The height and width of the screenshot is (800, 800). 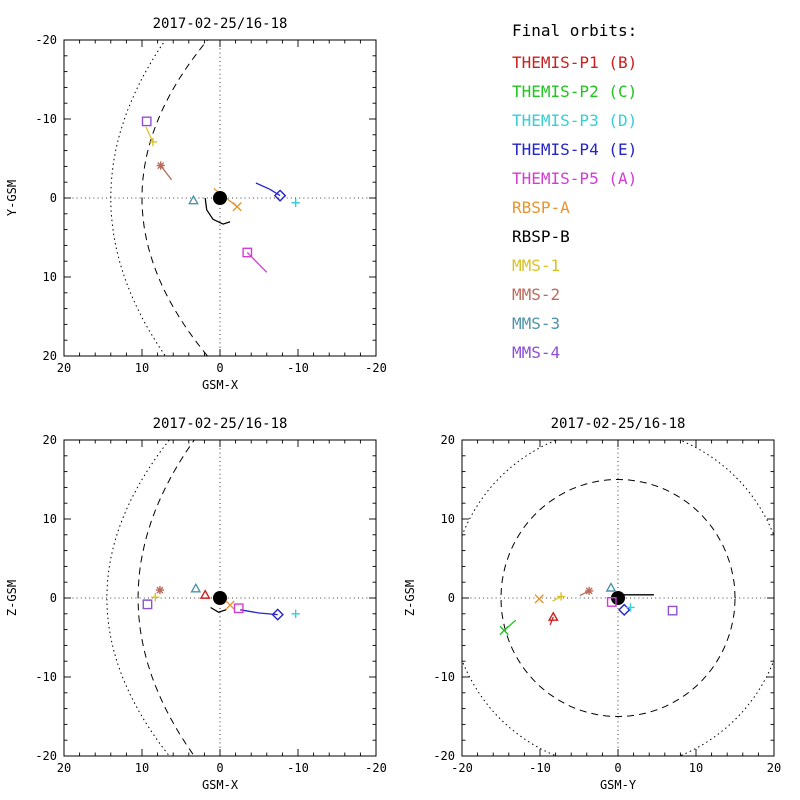 What do you see at coordinates (551, 621) in the screenshot?
I see `trail-themis-p1` at bounding box center [551, 621].